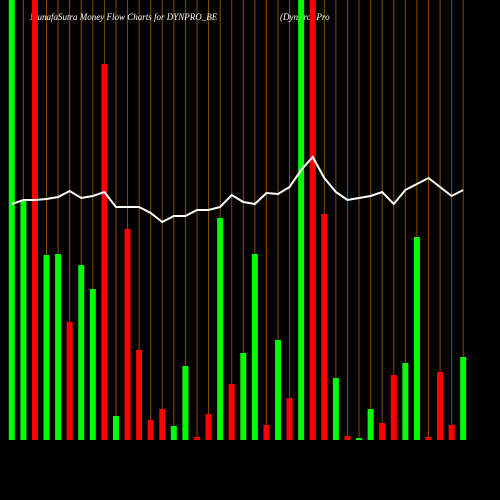 Image resolution: width=500 pixels, height=500 pixels. I want to click on chart-subtitle: (DynPro) Pro, so click(305, 17).